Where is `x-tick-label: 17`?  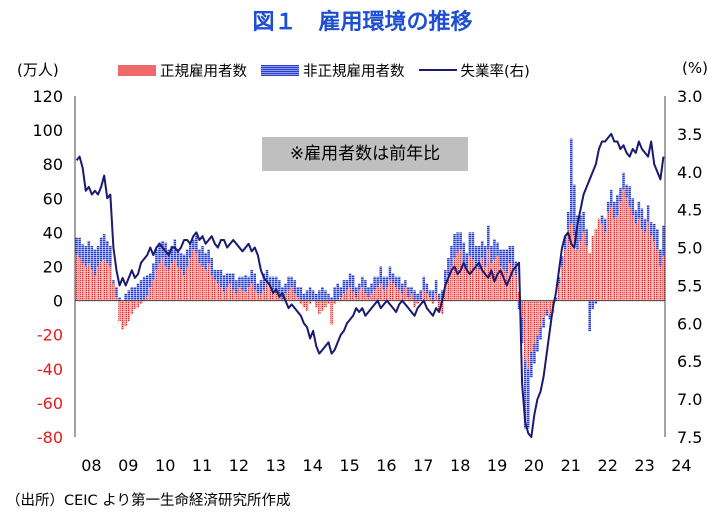
x-tick-label: 17 is located at coordinates (423, 465).